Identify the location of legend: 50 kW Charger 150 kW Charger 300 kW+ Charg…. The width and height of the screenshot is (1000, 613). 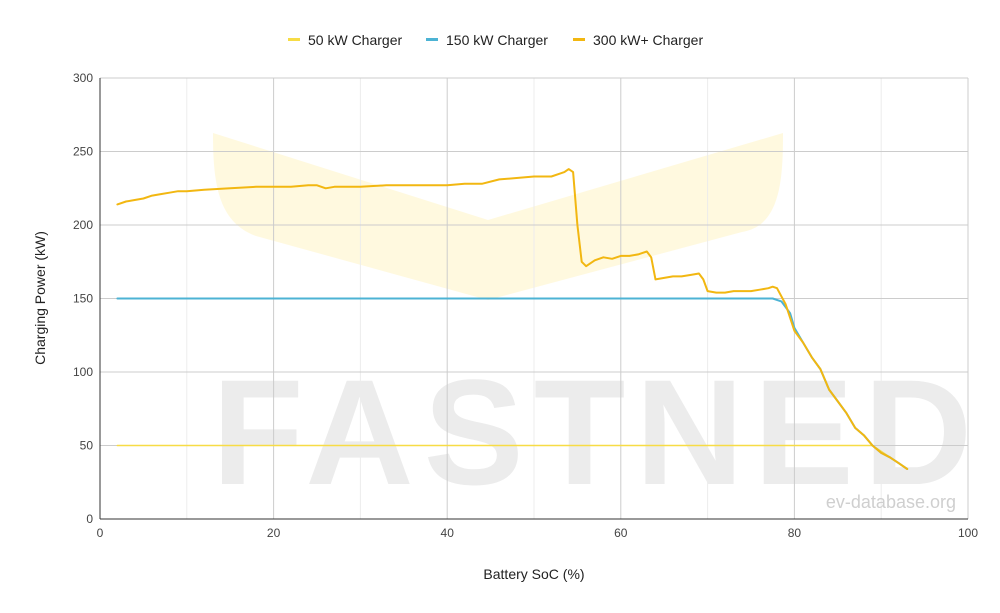
(495, 40).